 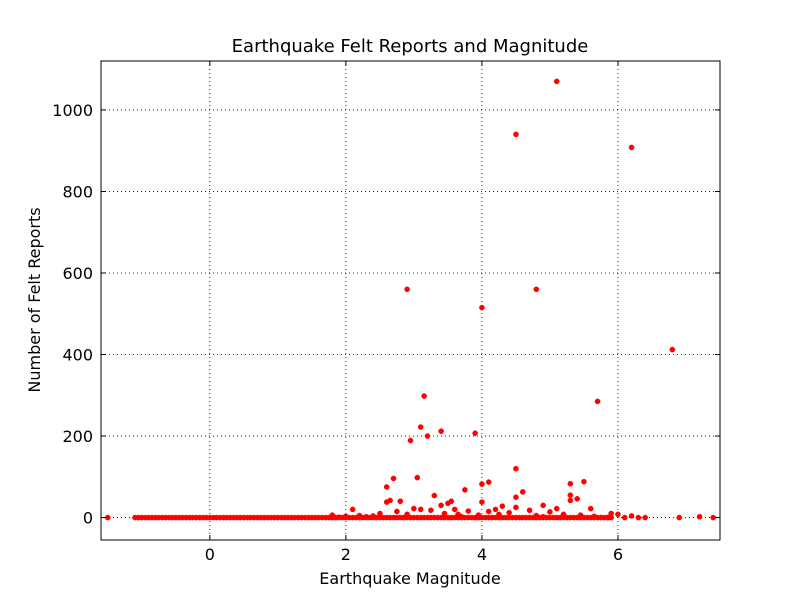 I want to click on x-tick-label: 2, so click(x=346, y=554).